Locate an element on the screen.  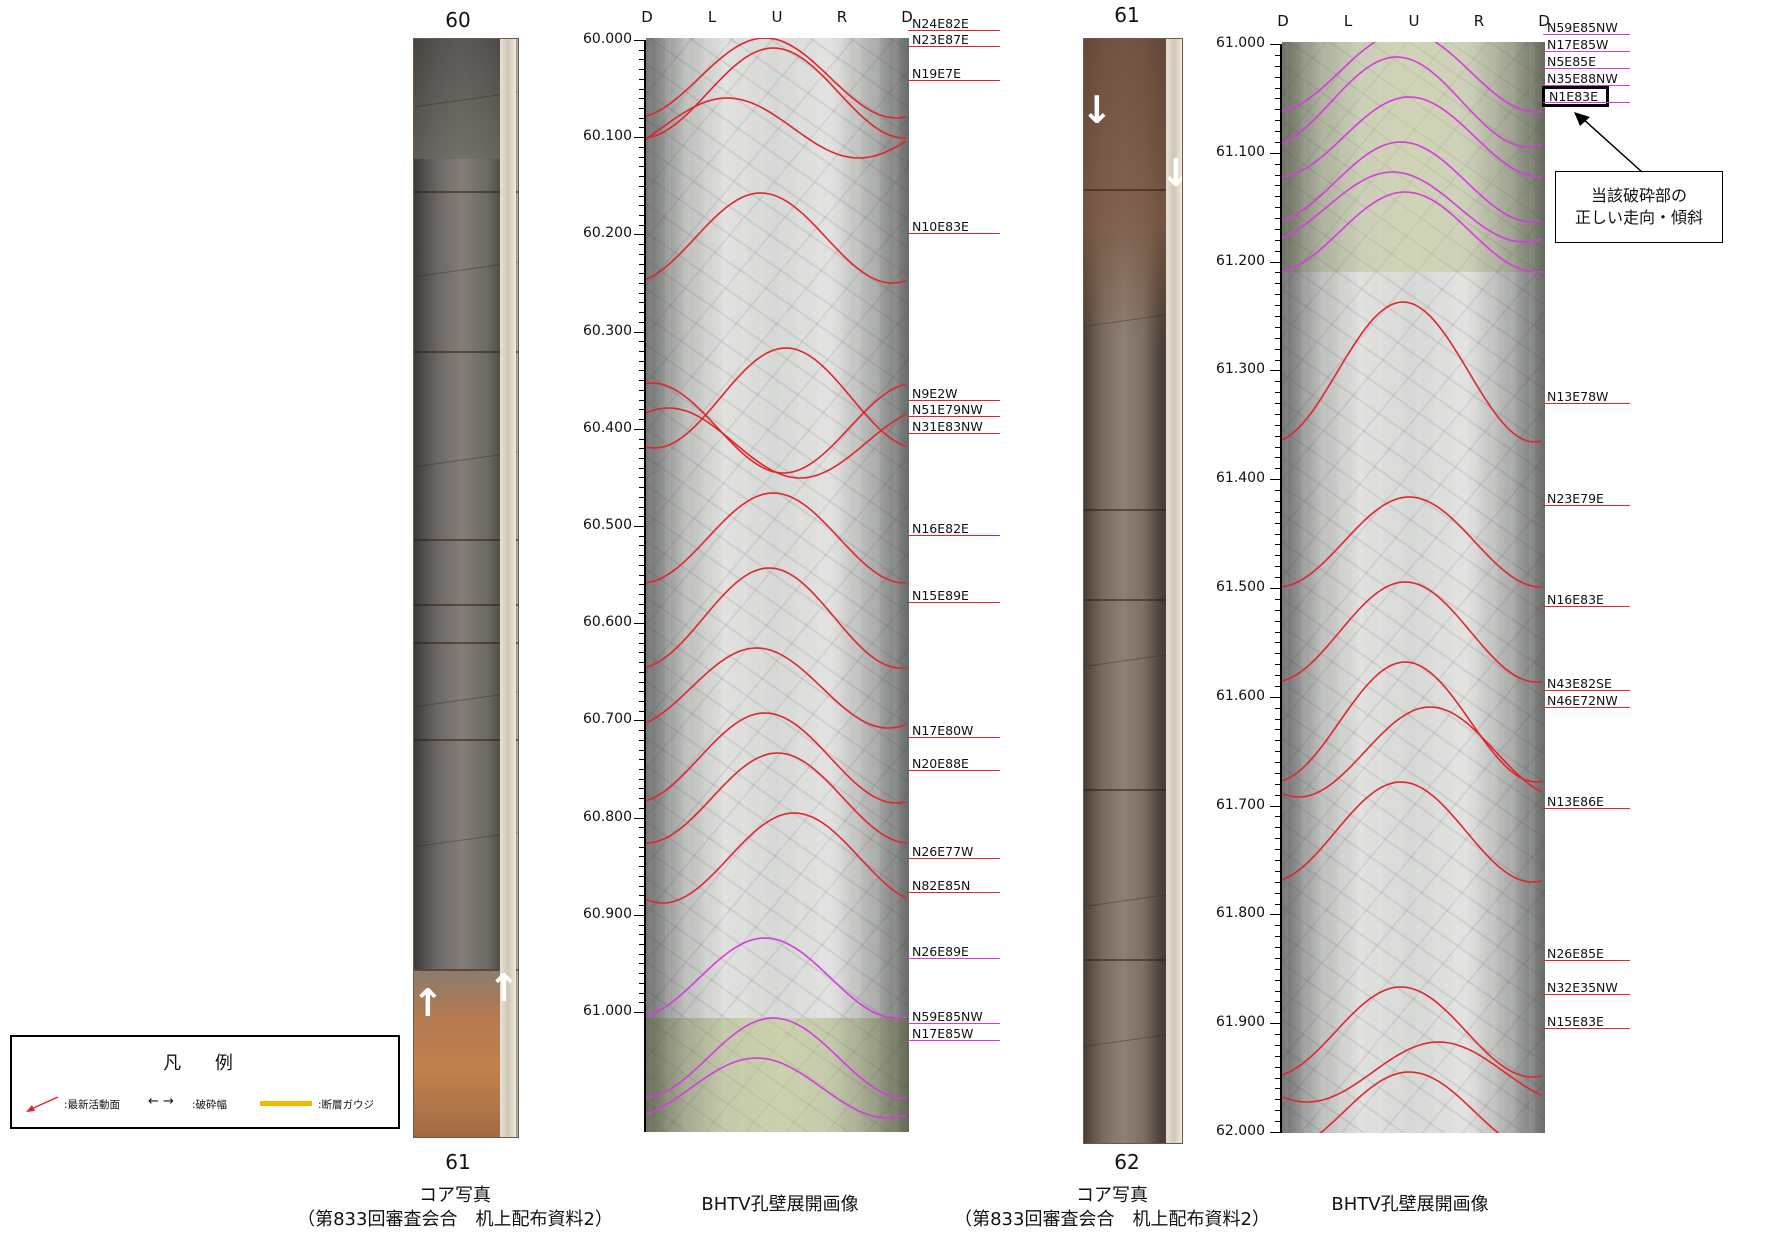
double-arrow-icon: ← → is located at coordinates (161, 1101).